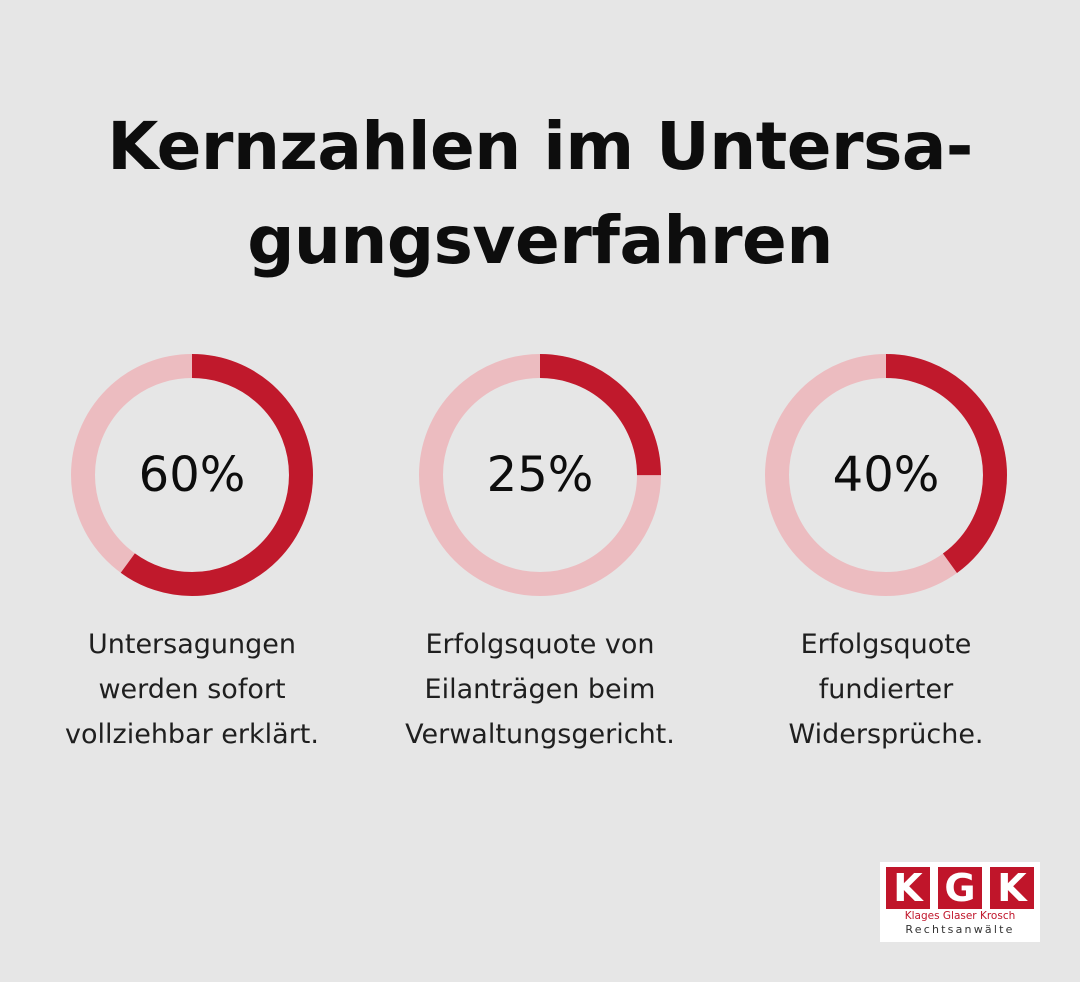  Describe the element at coordinates (960, 916) in the screenshot. I see `logo-names: Klages Glaser Krosch` at that location.